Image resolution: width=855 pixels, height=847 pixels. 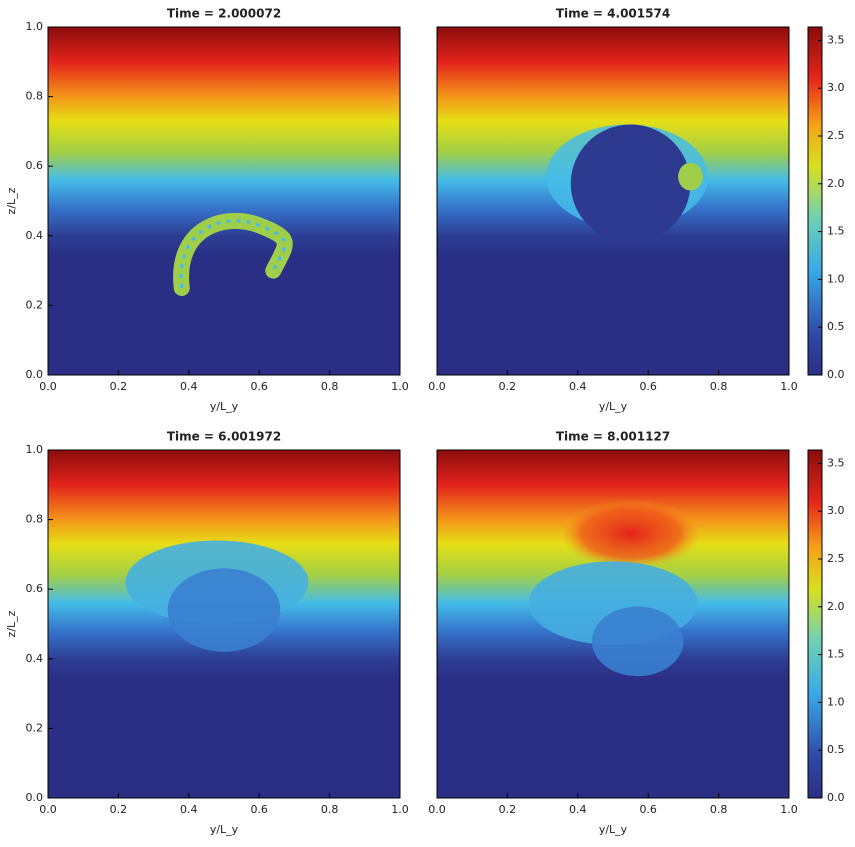 What do you see at coordinates (224, 437) in the screenshot?
I see `chart-title: Time = 6.001972` at bounding box center [224, 437].